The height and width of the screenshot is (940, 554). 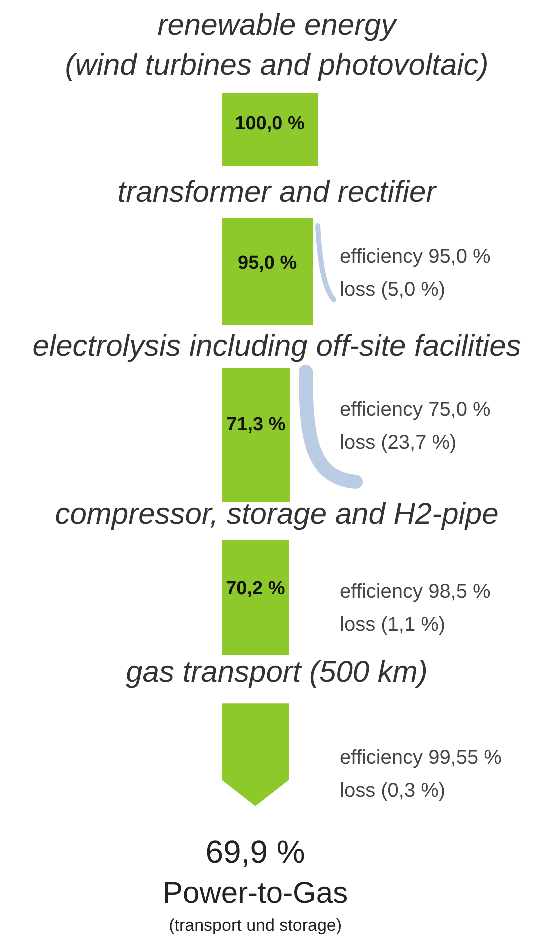 I want to click on data-label: 70,2 %, so click(x=256, y=589).